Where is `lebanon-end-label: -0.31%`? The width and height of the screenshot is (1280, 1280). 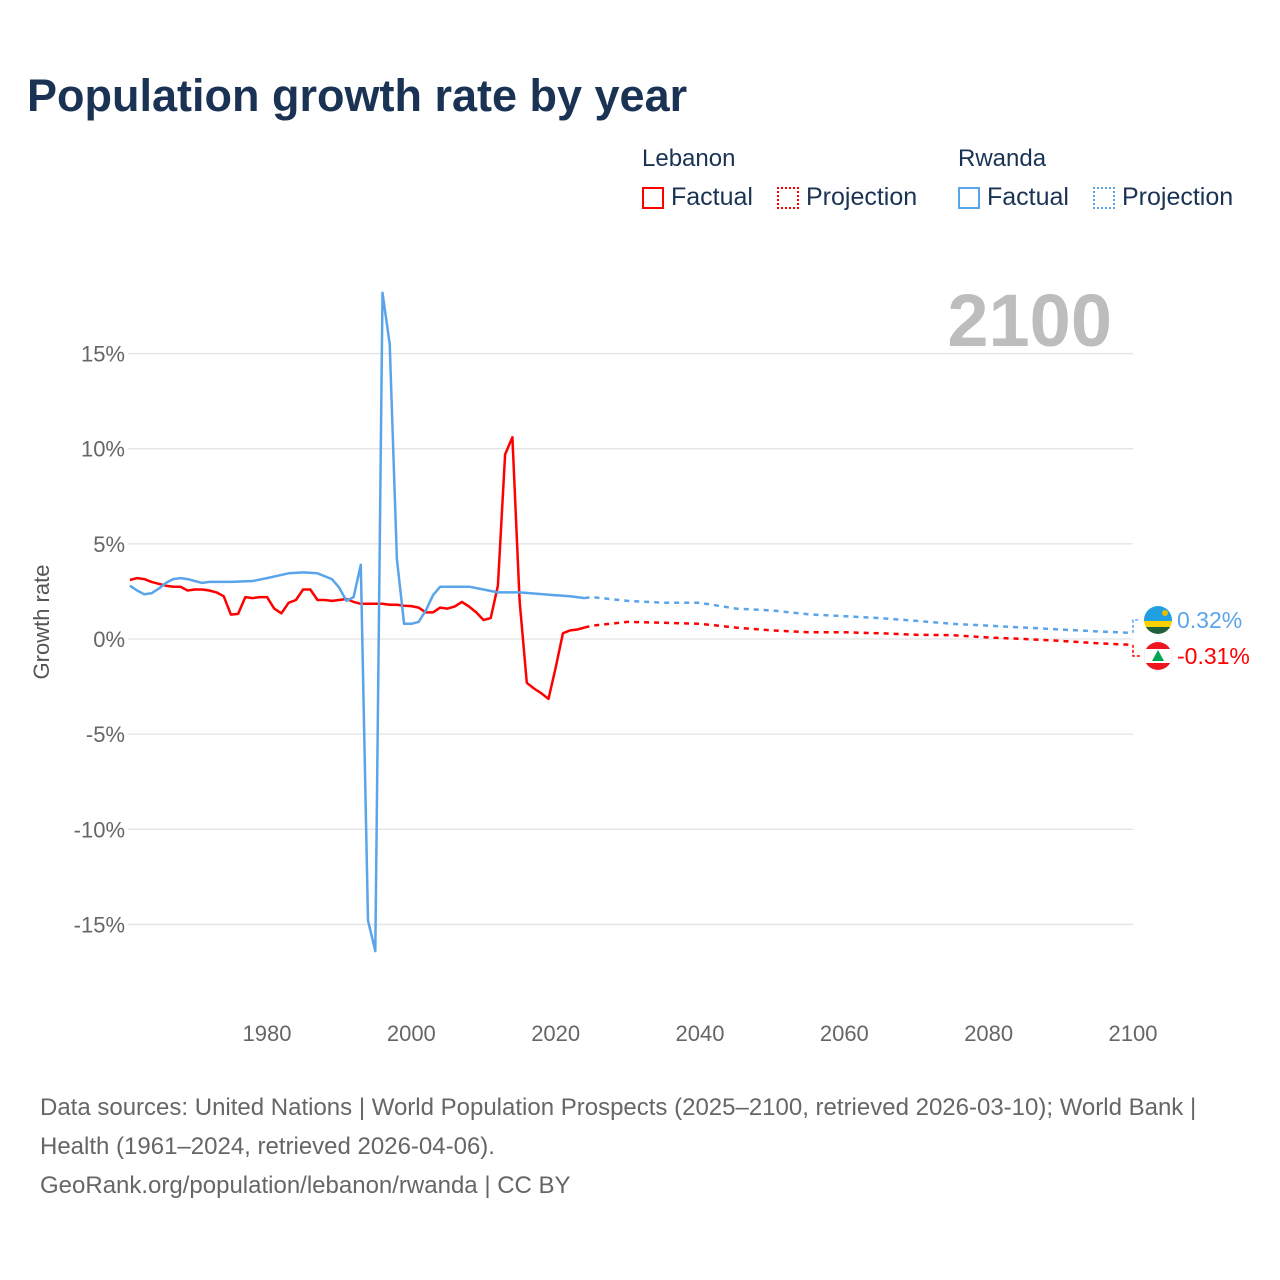
lebanon-end-label: -0.31% is located at coordinates (1213, 656).